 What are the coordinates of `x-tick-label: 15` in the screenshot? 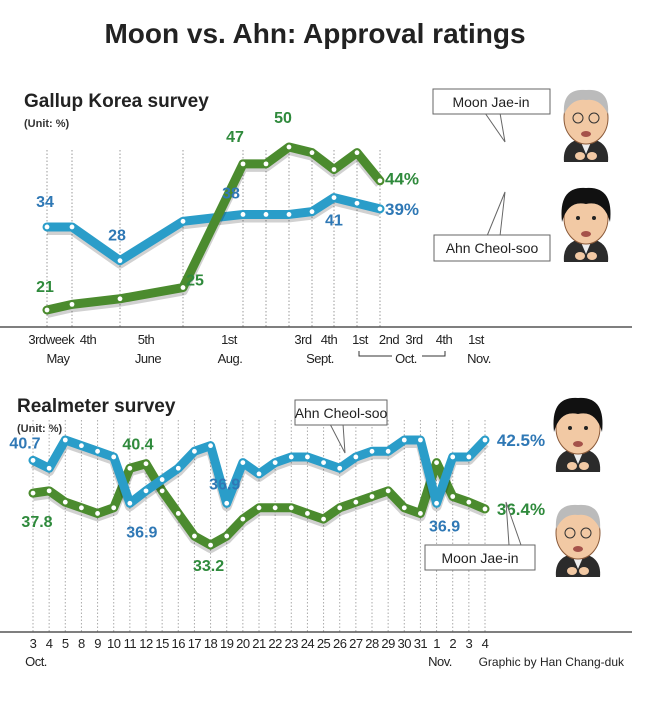 It's located at (162, 643).